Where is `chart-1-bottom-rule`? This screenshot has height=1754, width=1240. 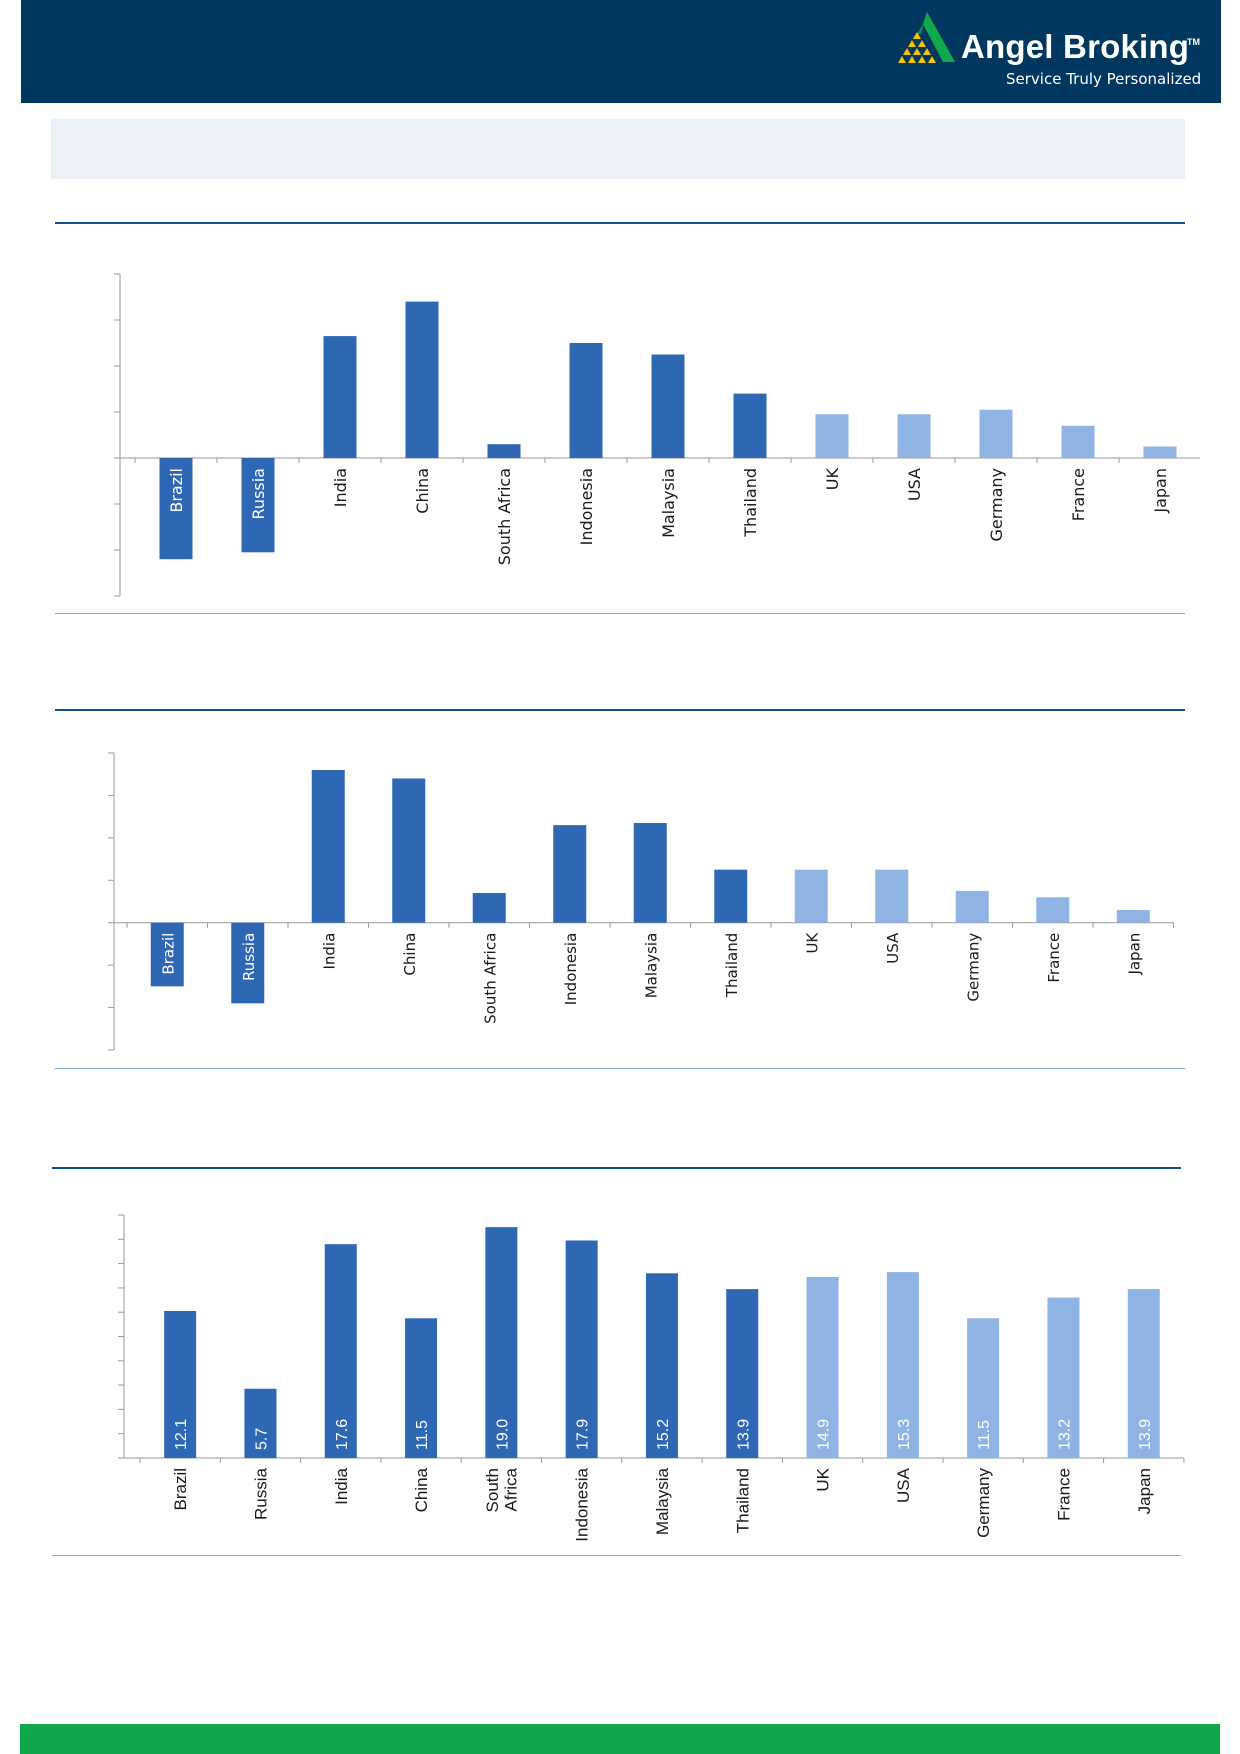 chart-1-bottom-rule is located at coordinates (620, 613).